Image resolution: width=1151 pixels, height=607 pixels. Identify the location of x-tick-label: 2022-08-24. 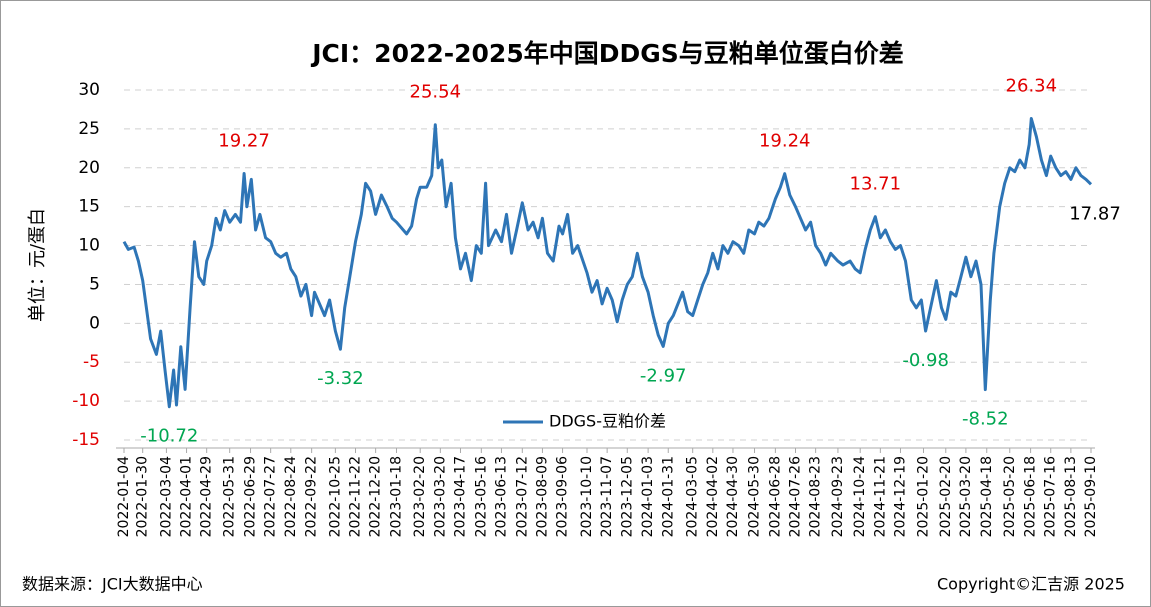
(291, 496).